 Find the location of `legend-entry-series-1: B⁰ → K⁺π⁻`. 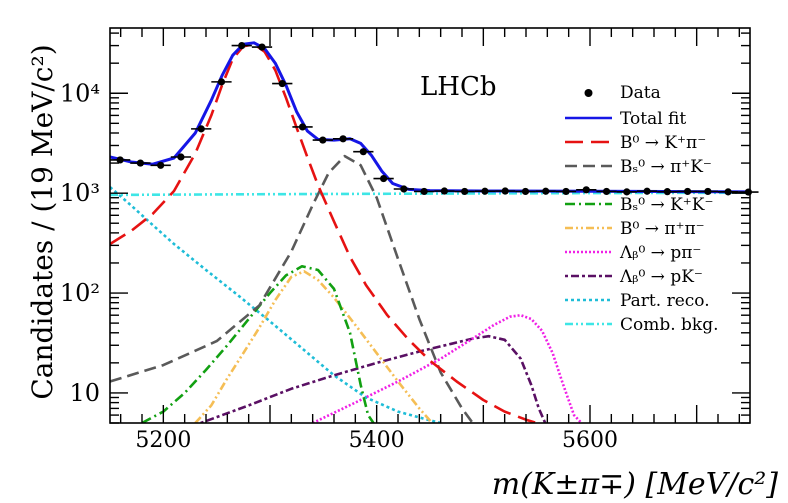

legend-entry-series-1: B⁰ → K⁺π⁻ is located at coordinates (635, 143).